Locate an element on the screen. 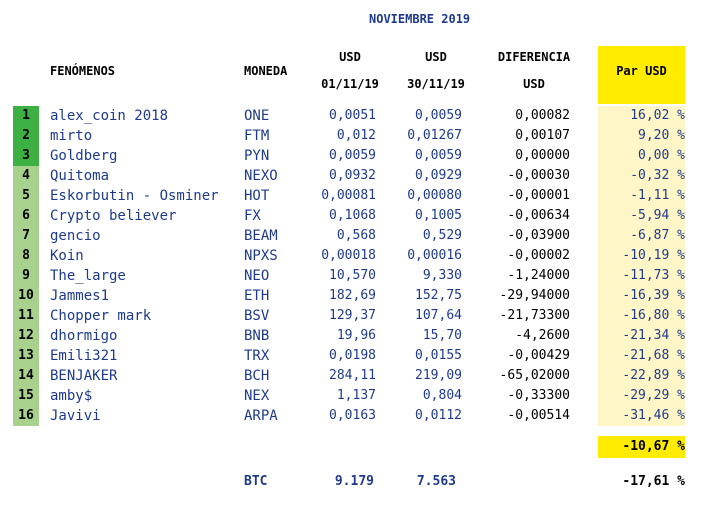 Image resolution: width=701 pixels, height=516 pixels. usd-difference-value: 0,00000 is located at coordinates (542, 155).